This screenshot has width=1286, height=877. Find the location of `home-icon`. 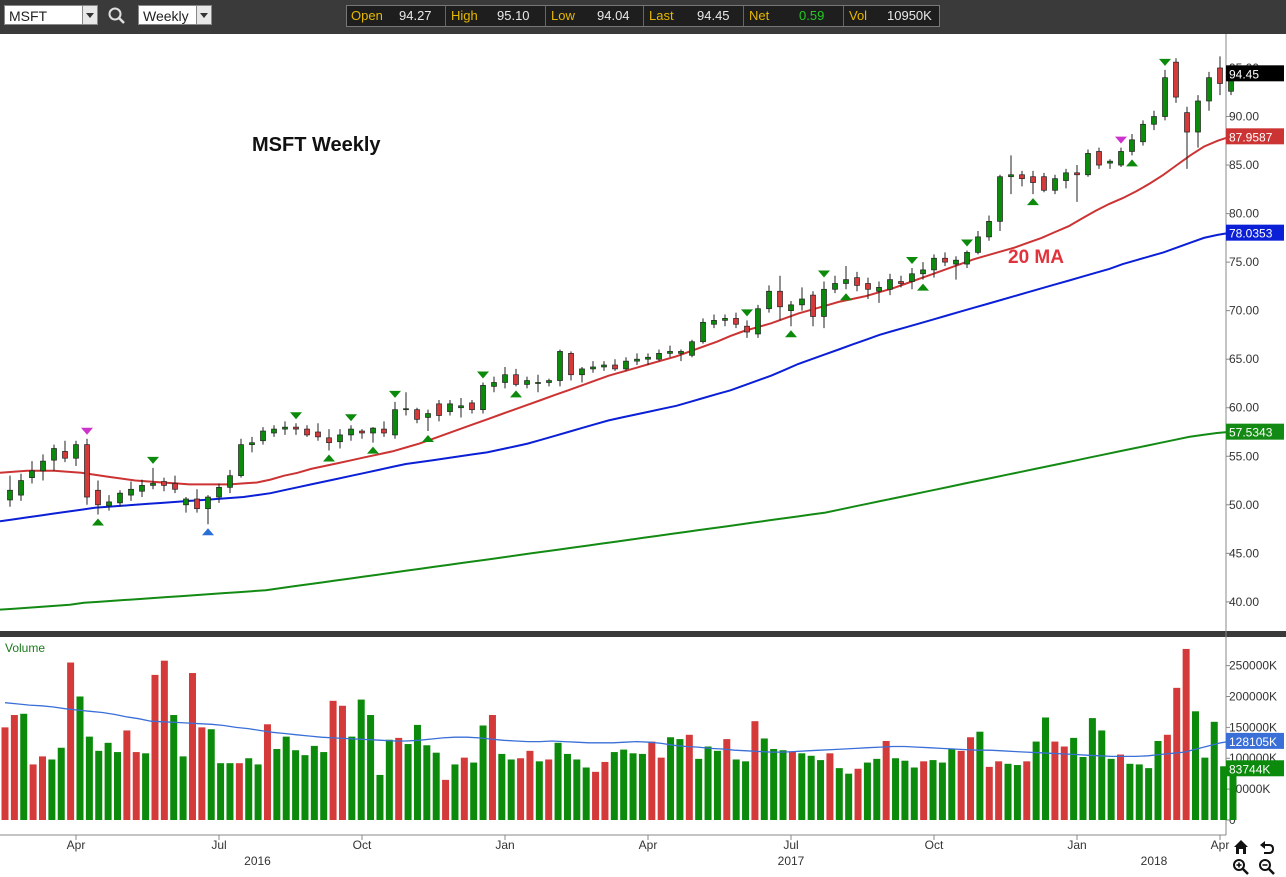

home-icon is located at coordinates (1241, 847).